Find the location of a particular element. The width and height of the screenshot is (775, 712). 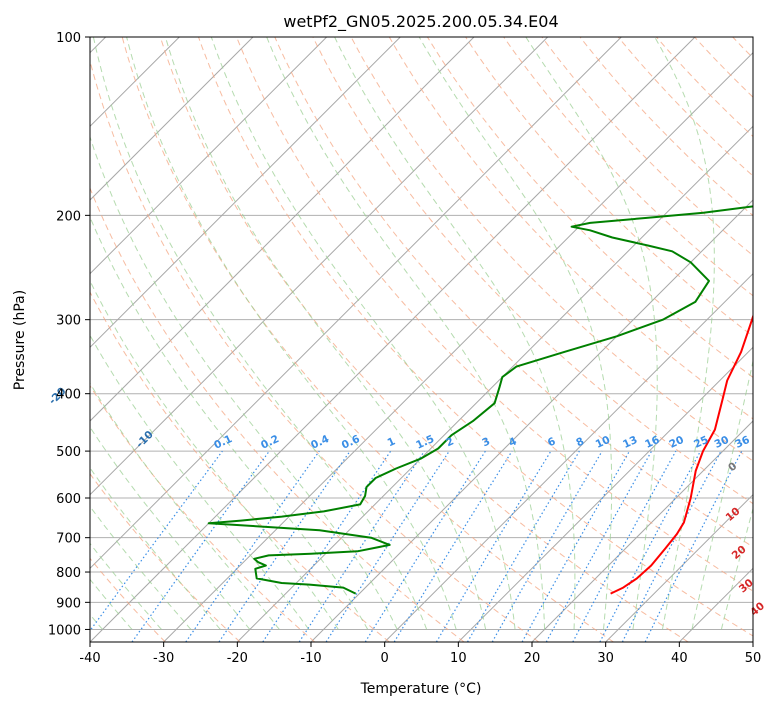

y-tick-label: 400 is located at coordinates (68, 395).